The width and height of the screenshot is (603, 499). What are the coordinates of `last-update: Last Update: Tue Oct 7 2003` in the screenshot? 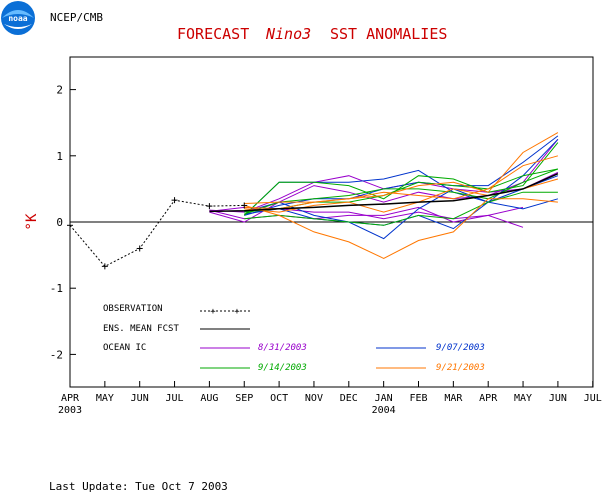 It's located at (138, 486).